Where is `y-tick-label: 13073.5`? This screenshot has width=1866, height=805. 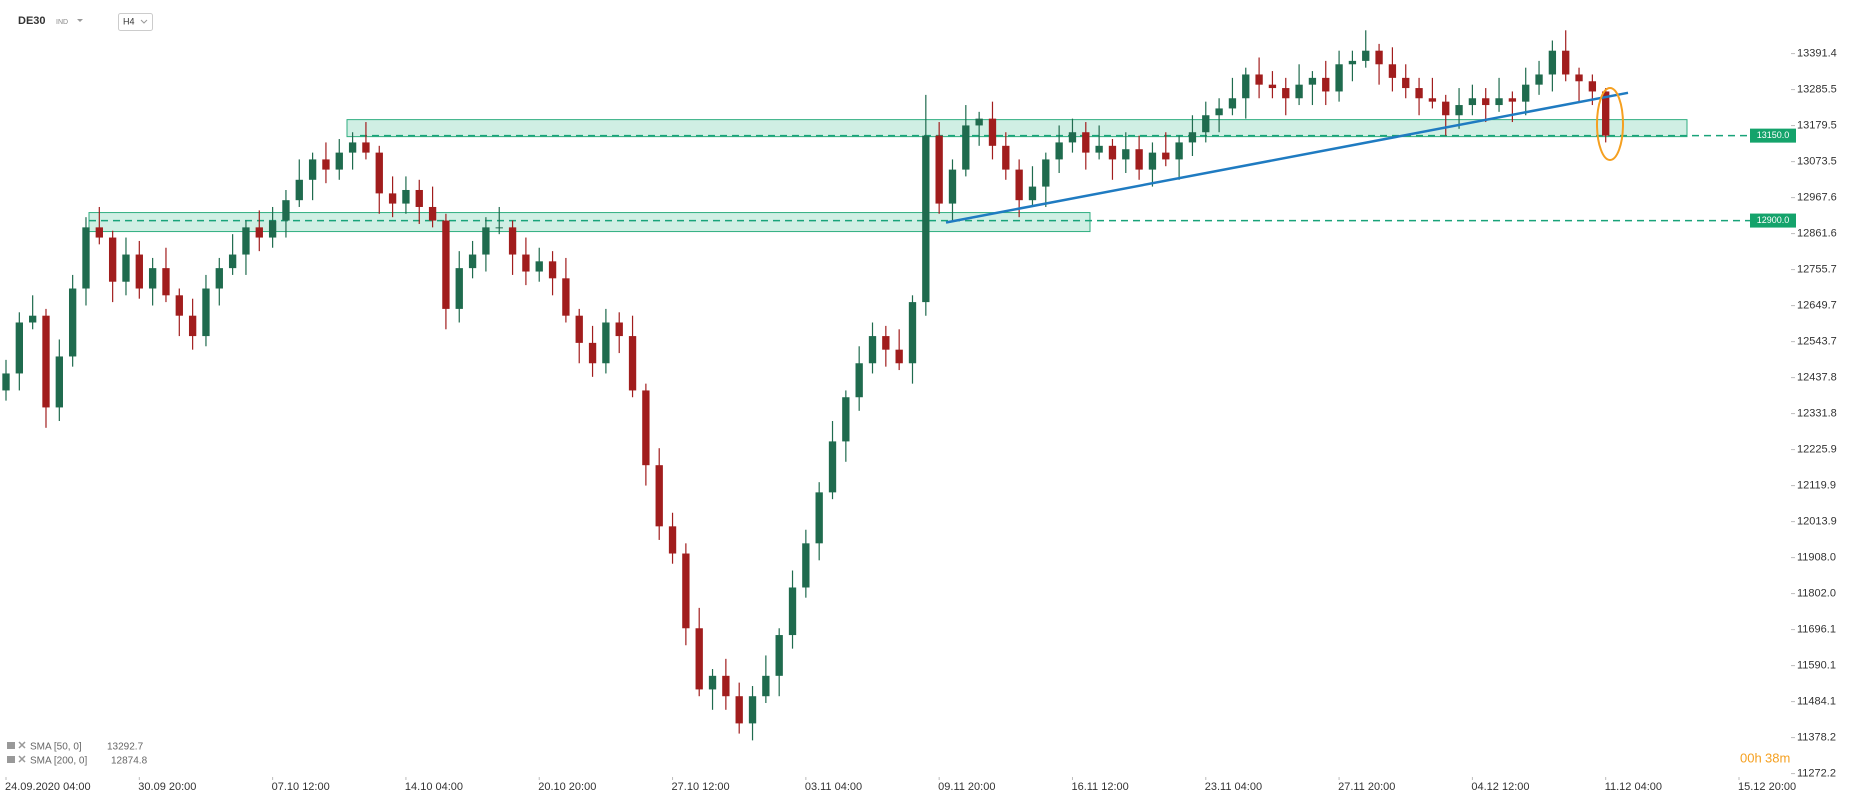
y-tick-label: 13073.5 is located at coordinates (1817, 162).